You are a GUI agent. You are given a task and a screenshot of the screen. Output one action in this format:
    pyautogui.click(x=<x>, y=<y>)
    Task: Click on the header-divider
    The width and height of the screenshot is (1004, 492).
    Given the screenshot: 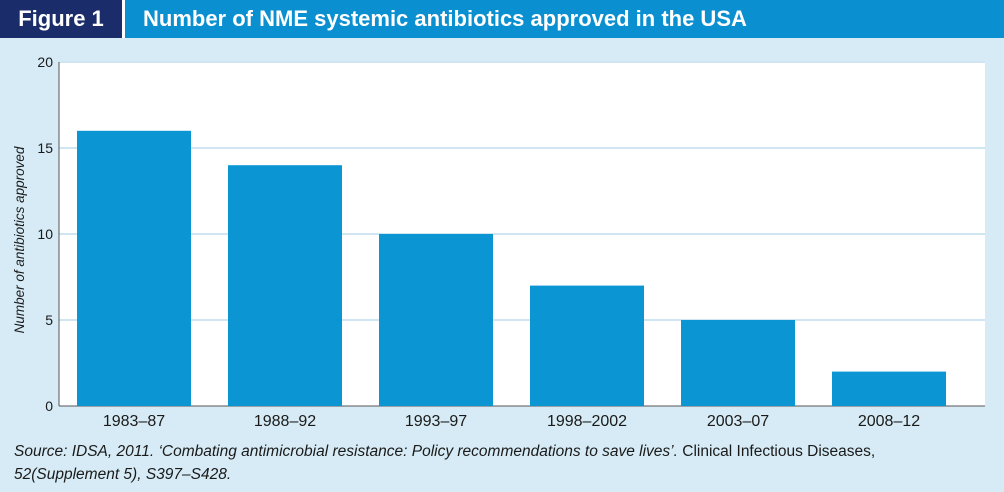 What is the action you would take?
    pyautogui.click(x=123, y=19)
    